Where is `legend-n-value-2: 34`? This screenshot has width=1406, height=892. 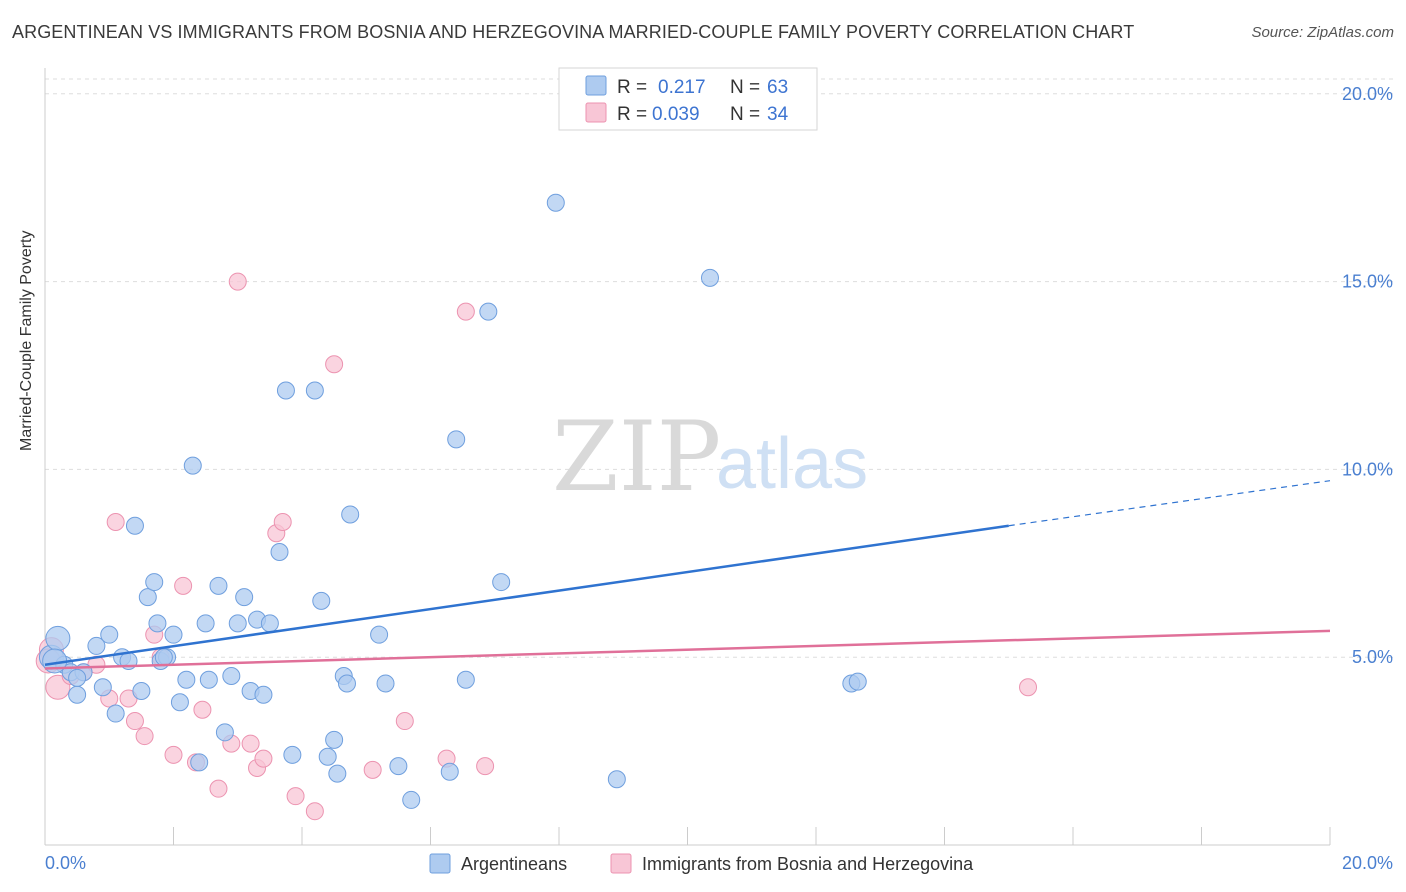
legend-n-value-2: 34 is located at coordinates (778, 114).